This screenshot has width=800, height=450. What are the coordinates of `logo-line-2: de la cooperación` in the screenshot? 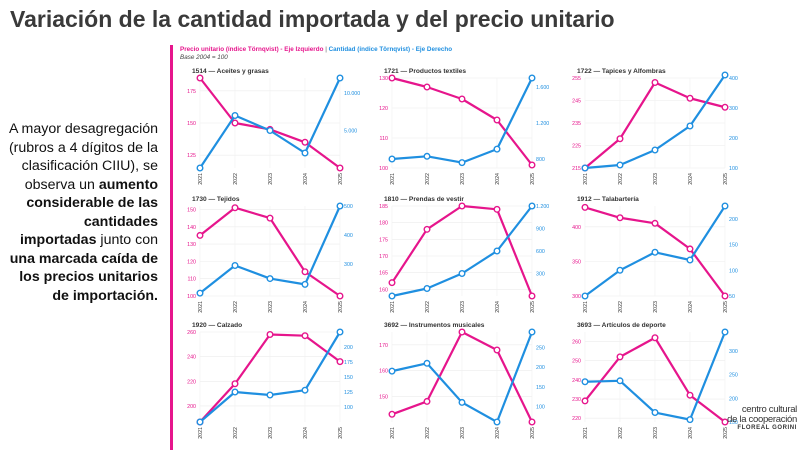 It's located at (762, 419).